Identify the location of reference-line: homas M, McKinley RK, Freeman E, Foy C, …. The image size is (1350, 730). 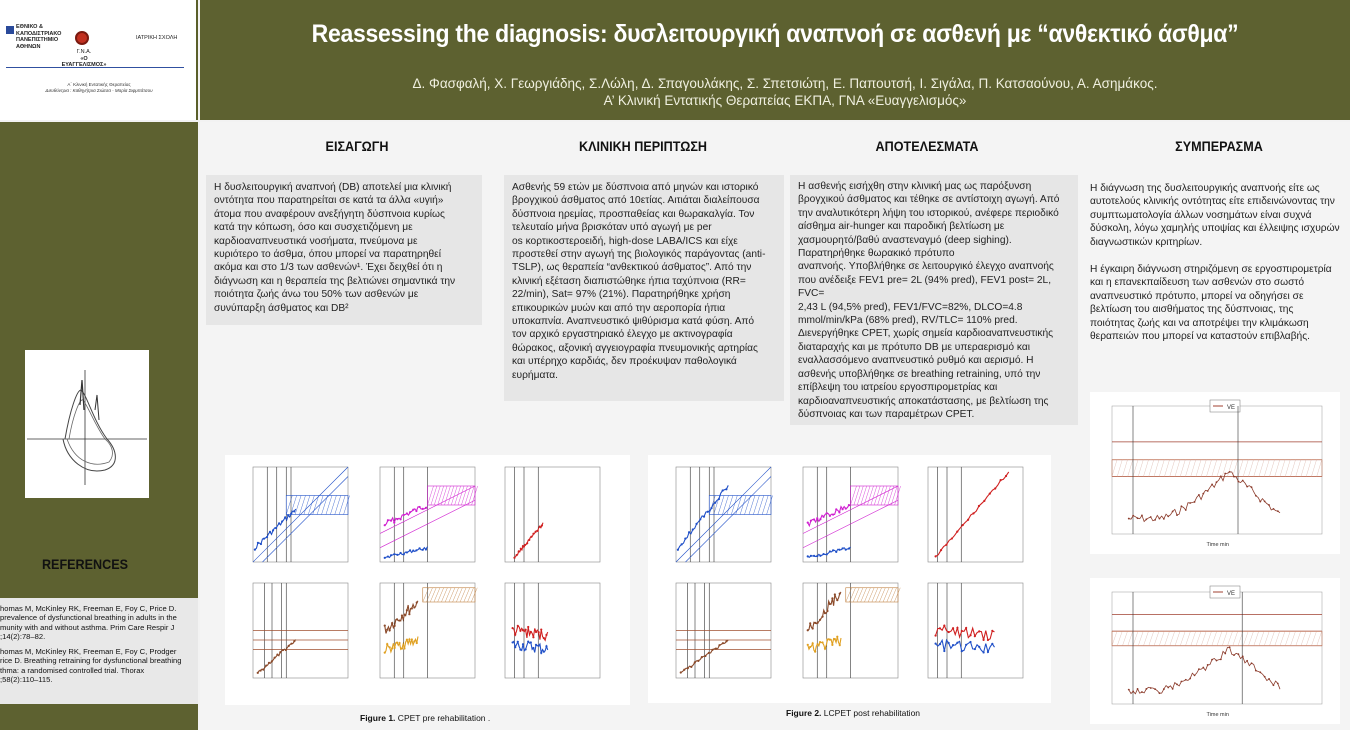
(88, 652).